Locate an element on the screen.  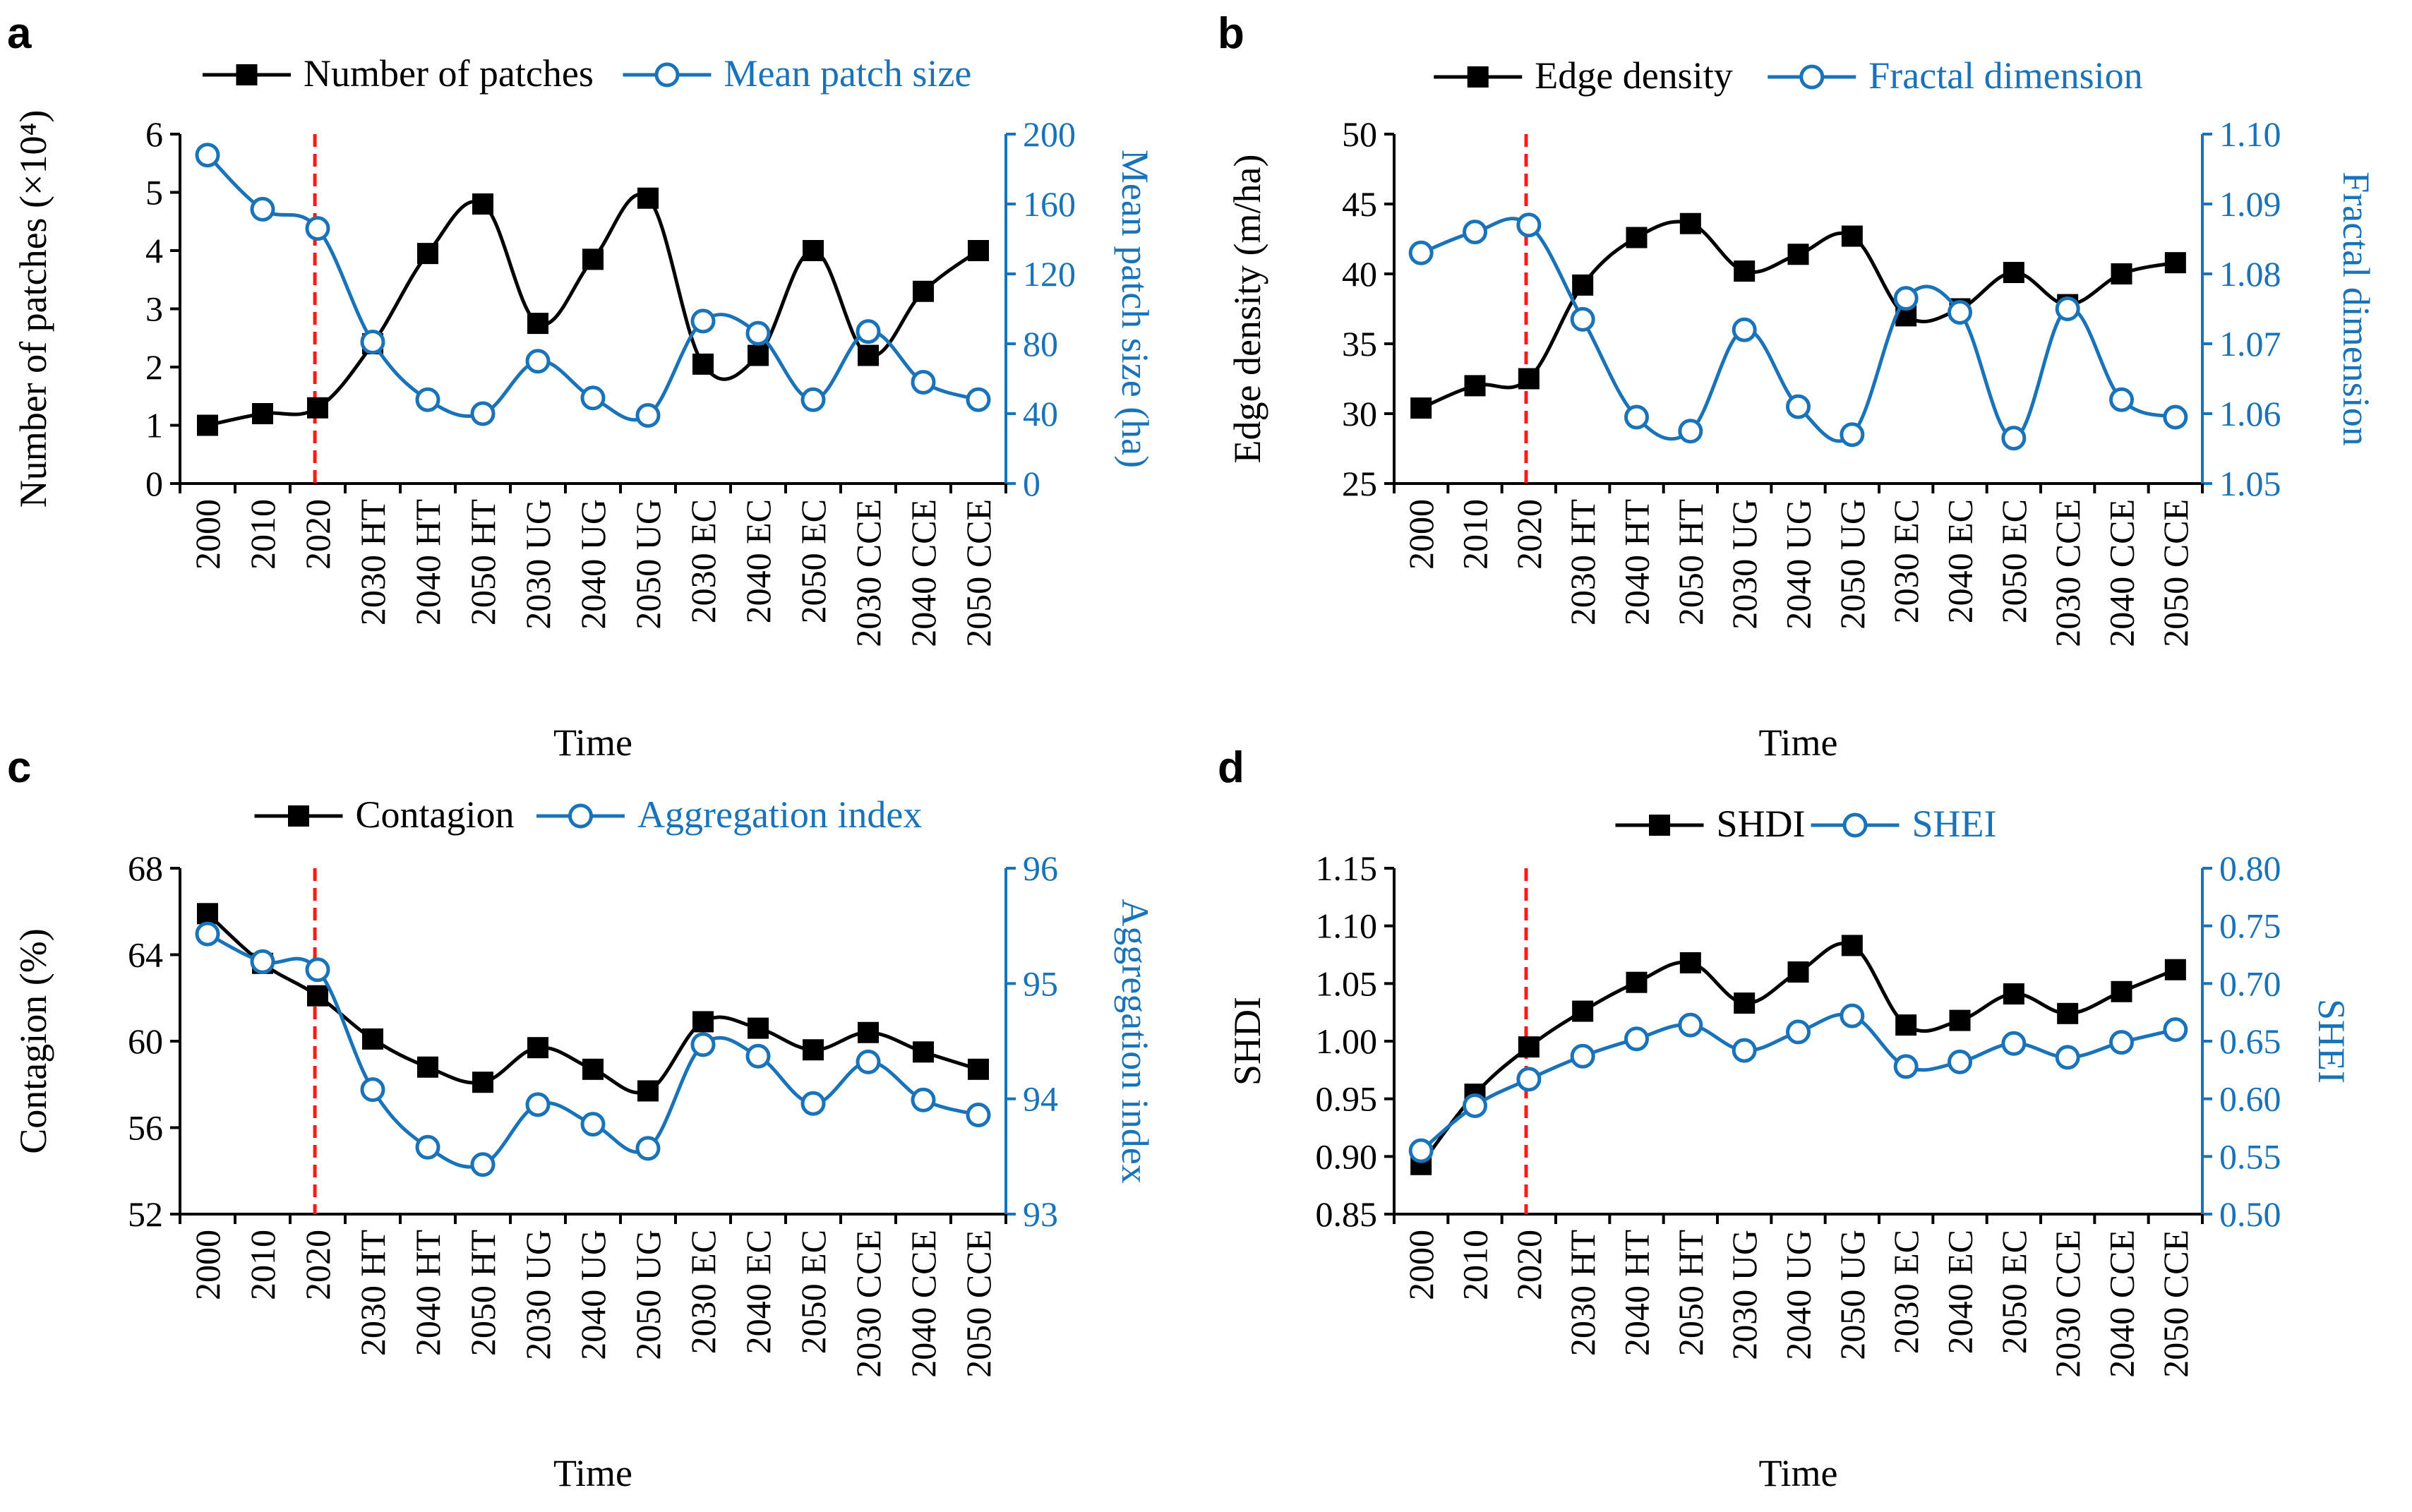
x-tick-label: 2030 EC is located at coordinates (1906, 1292).